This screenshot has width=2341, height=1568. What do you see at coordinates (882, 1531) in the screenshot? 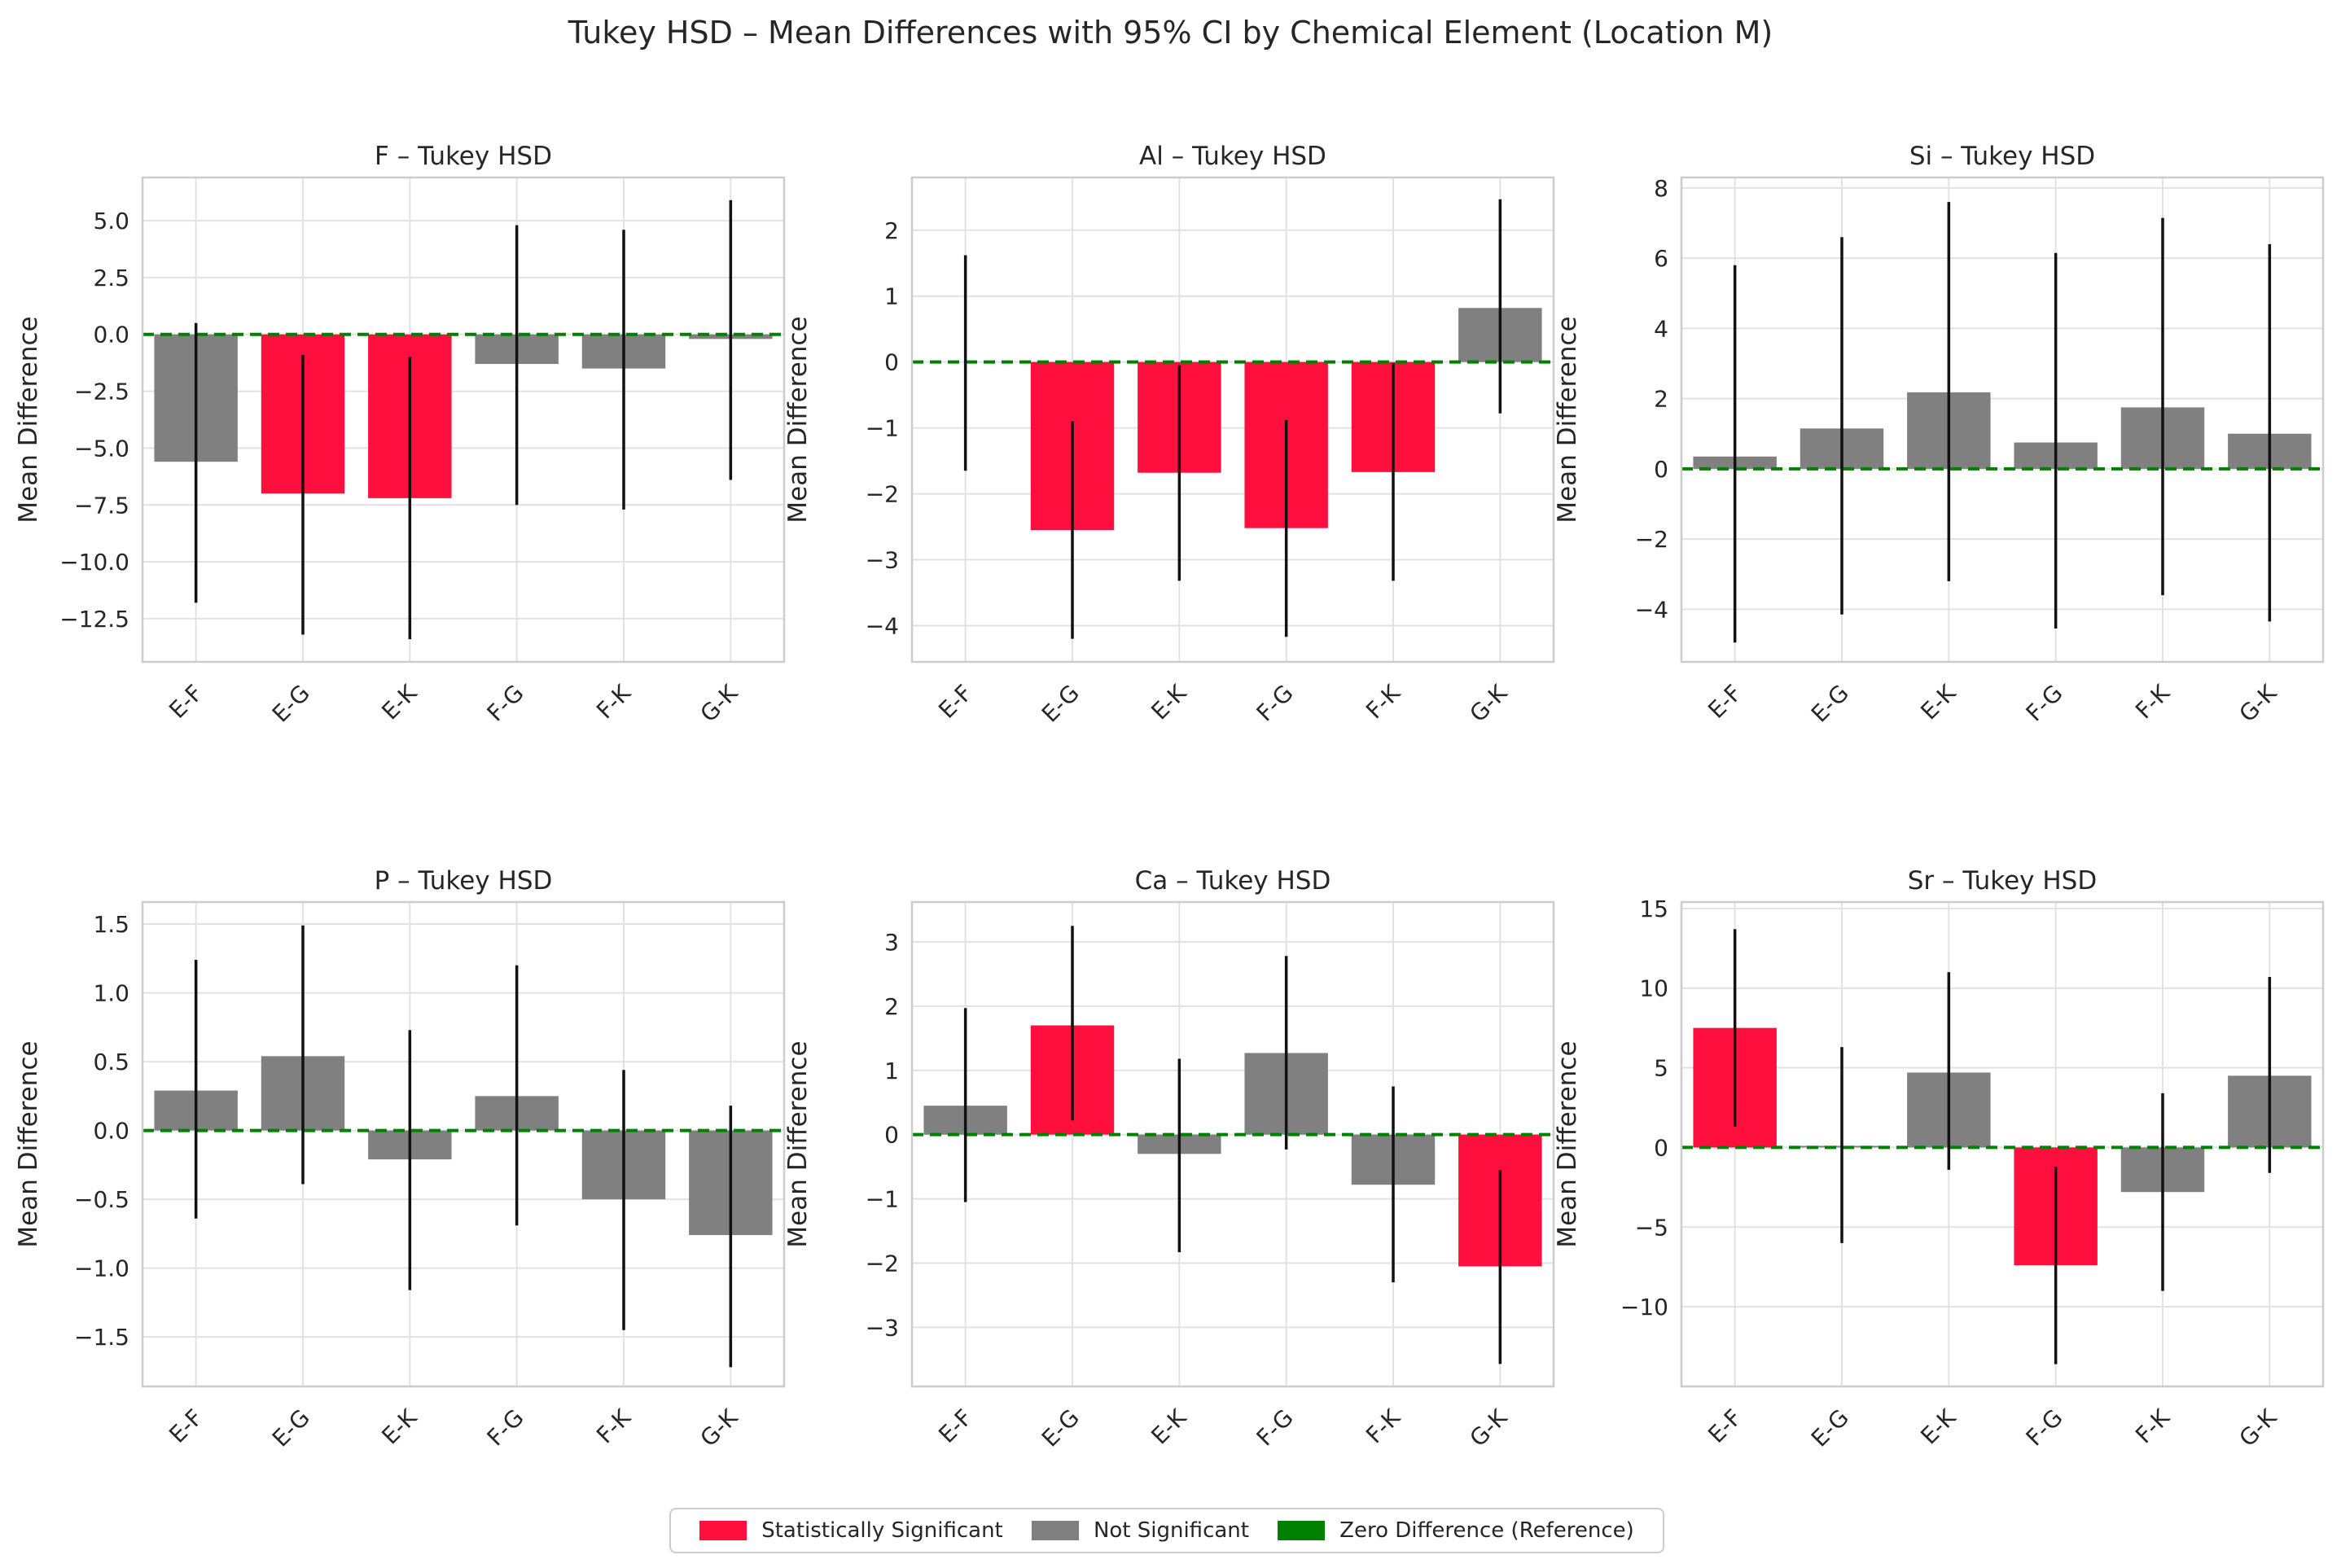
I see `legend-label-significant: Statistically Significant` at bounding box center [882, 1531].